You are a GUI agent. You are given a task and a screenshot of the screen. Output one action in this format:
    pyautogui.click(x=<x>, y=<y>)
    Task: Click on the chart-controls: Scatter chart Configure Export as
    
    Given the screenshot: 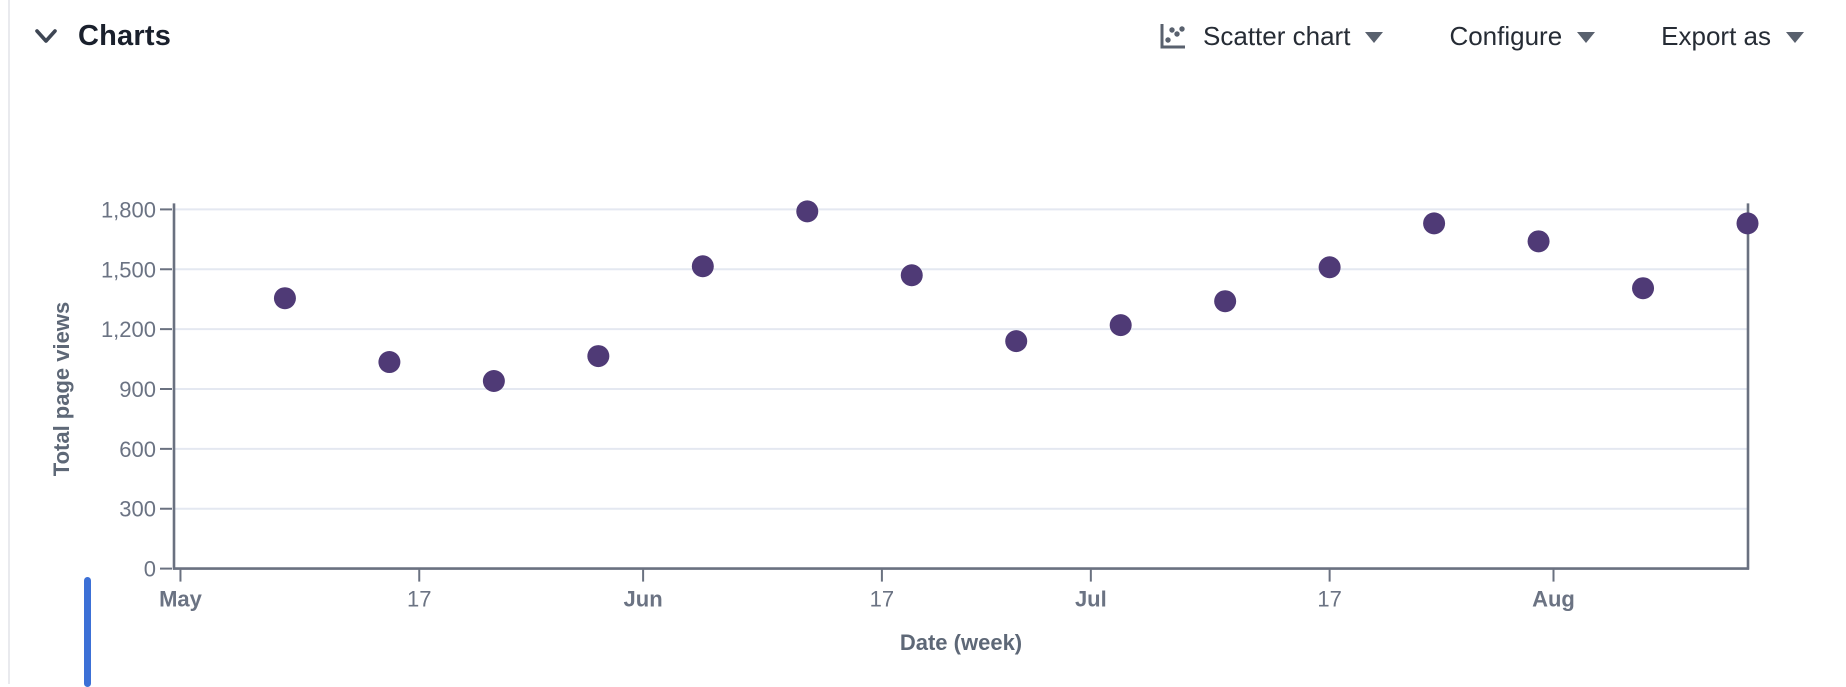 What is the action you would take?
    pyautogui.click(x=1480, y=36)
    